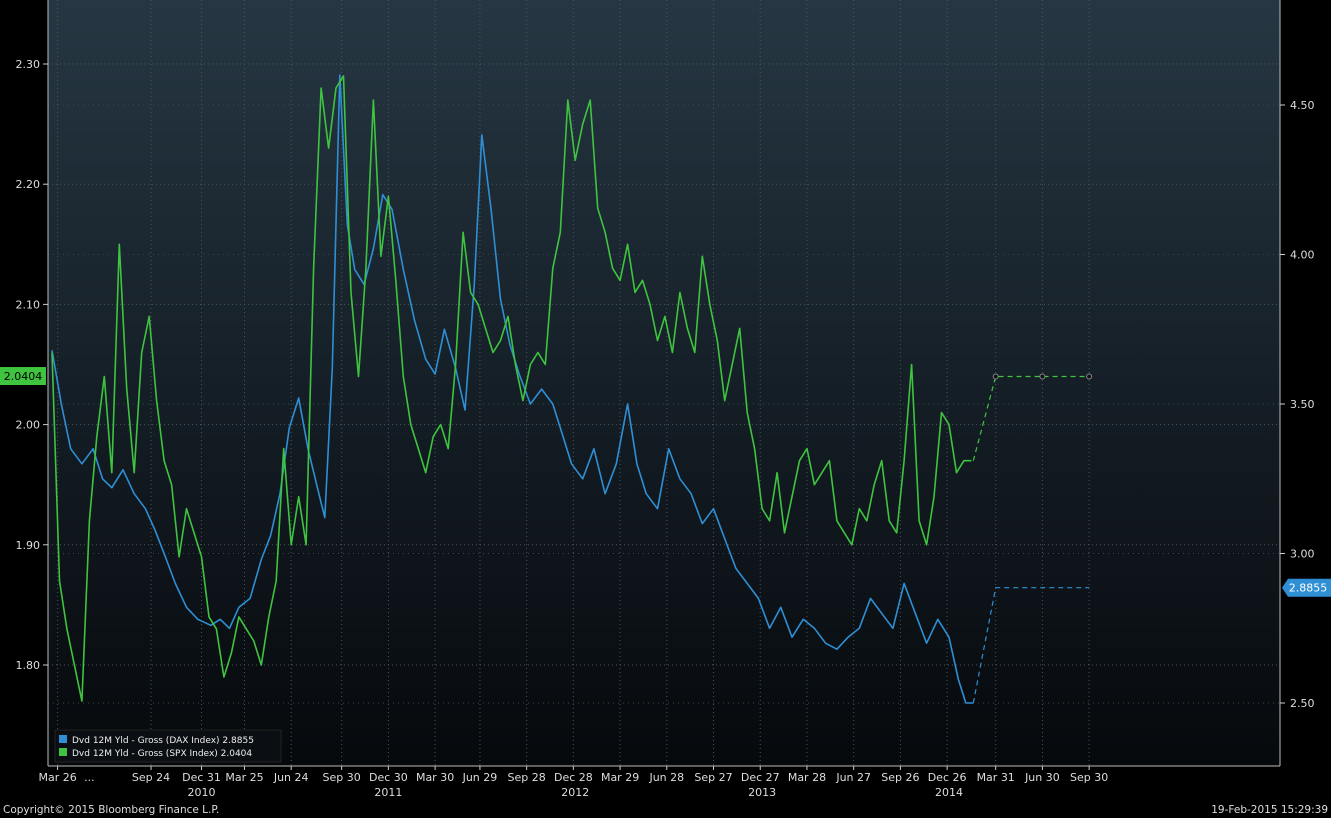 This screenshot has width=1331, height=818. What do you see at coordinates (666, 777) in the screenshot?
I see `x-tick-label: Jun 28` at bounding box center [666, 777].